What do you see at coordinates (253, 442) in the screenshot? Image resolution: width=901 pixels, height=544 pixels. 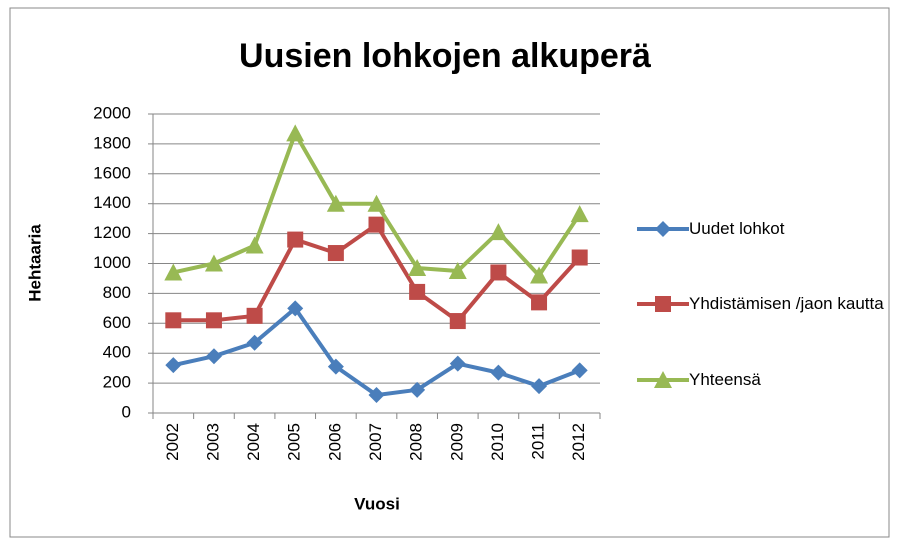 I see `x-tick-label: 2004` at bounding box center [253, 442].